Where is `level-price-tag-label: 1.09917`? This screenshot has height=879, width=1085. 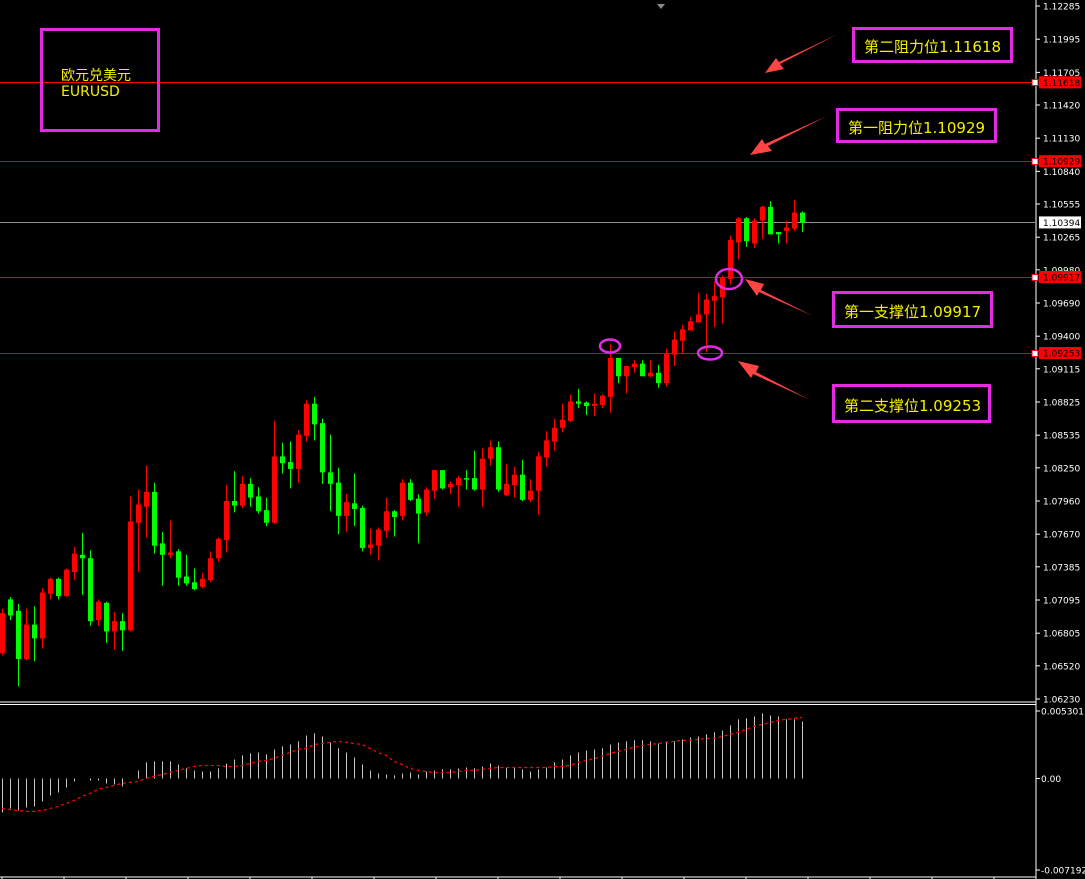
level-price-tag-label: 1.09917 is located at coordinates (1061, 279).